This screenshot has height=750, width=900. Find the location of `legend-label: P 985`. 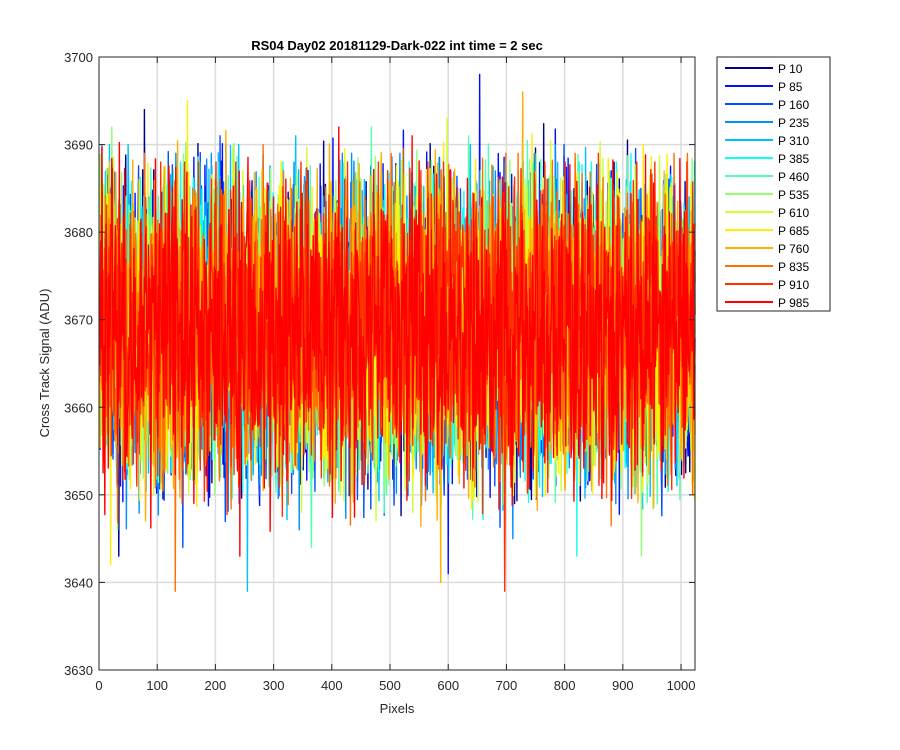

legend-label: P 985 is located at coordinates (793, 303).